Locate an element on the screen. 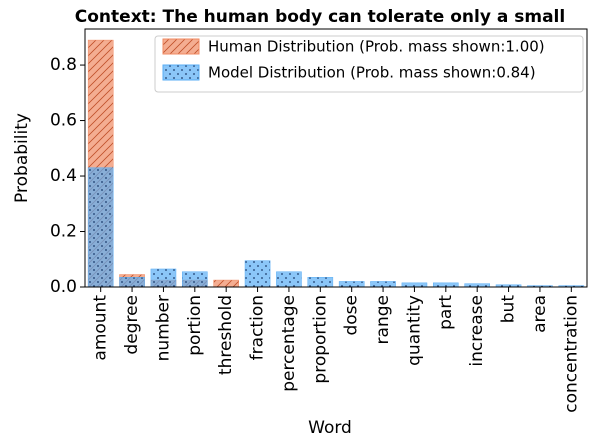 Image resolution: width=600 pixels, height=439 pixels. y-tick-label: 0.8 is located at coordinates (63, 65).